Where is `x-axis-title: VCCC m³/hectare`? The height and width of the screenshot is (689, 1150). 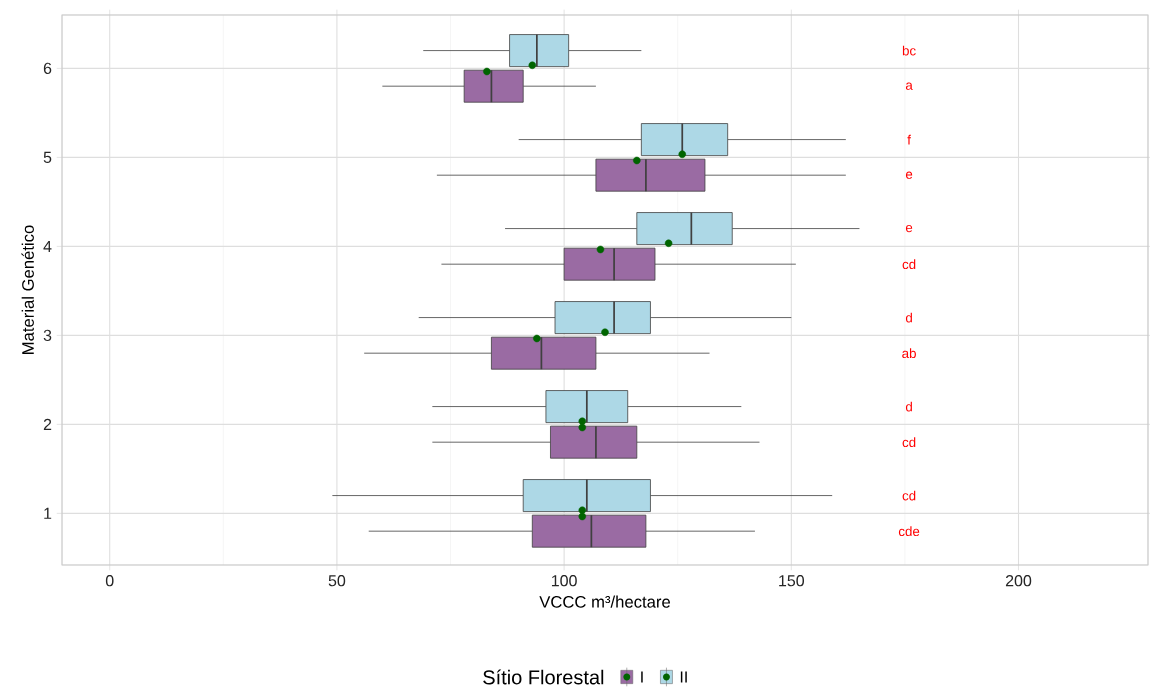 x-axis-title: VCCC m³/hectare is located at coordinates (604, 601).